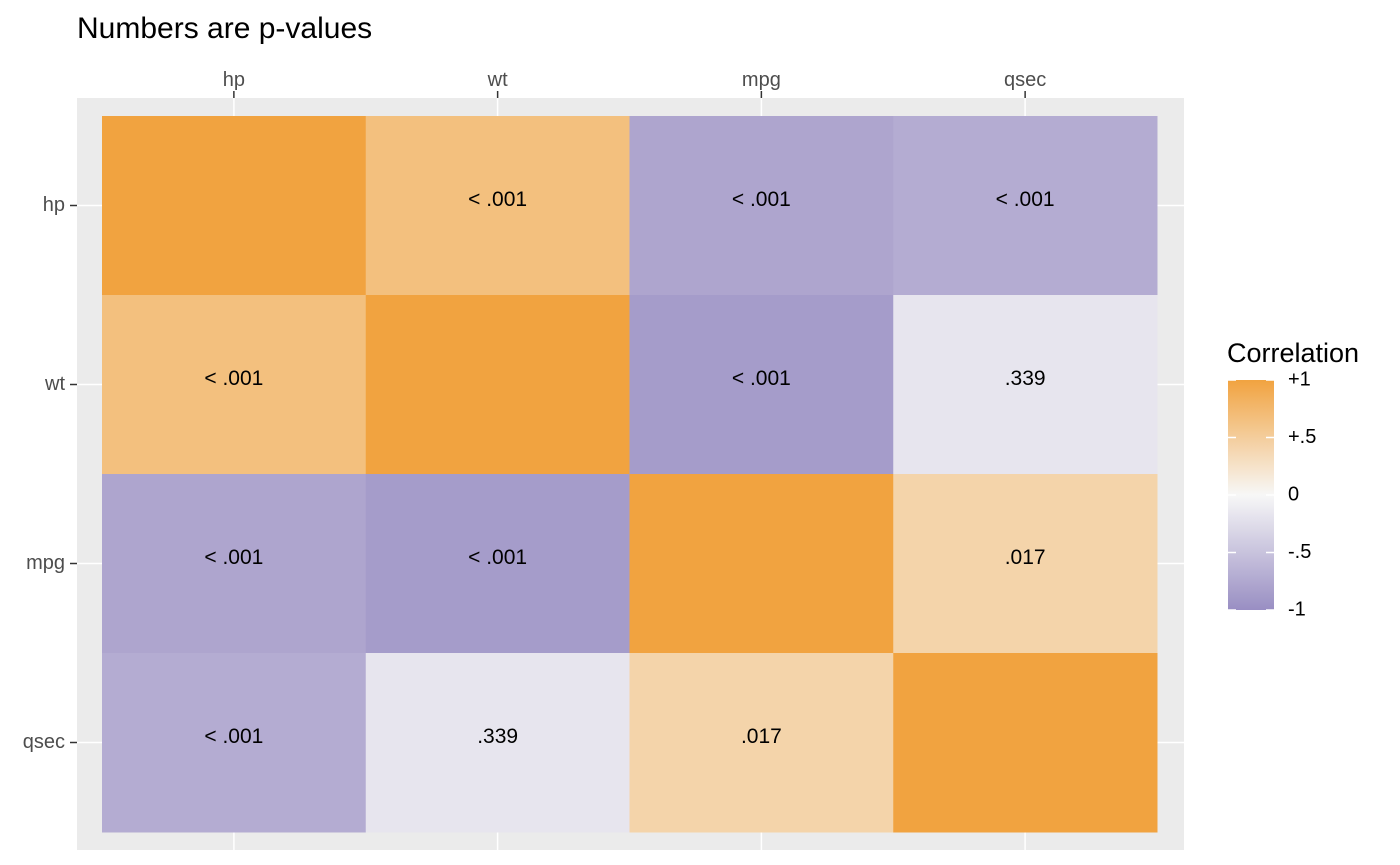  I want to click on y-tick-label: hp, so click(54, 205).